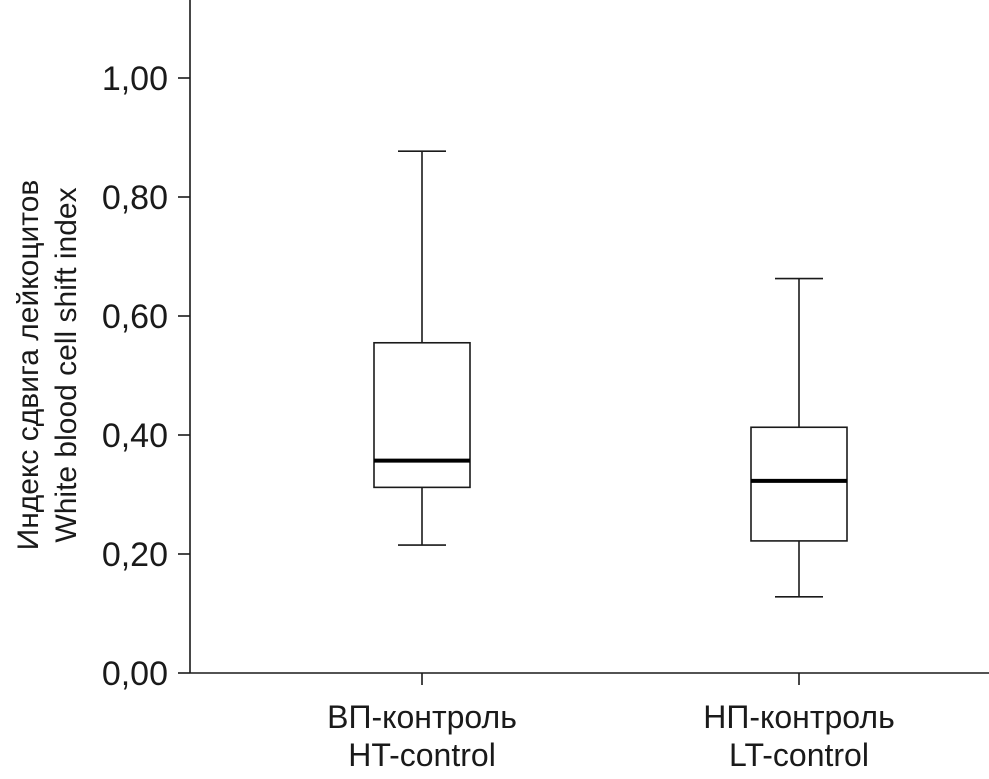 The image size is (989, 779). What do you see at coordinates (798, 717) in the screenshot?
I see `x-tick-label: НП-контроль` at bounding box center [798, 717].